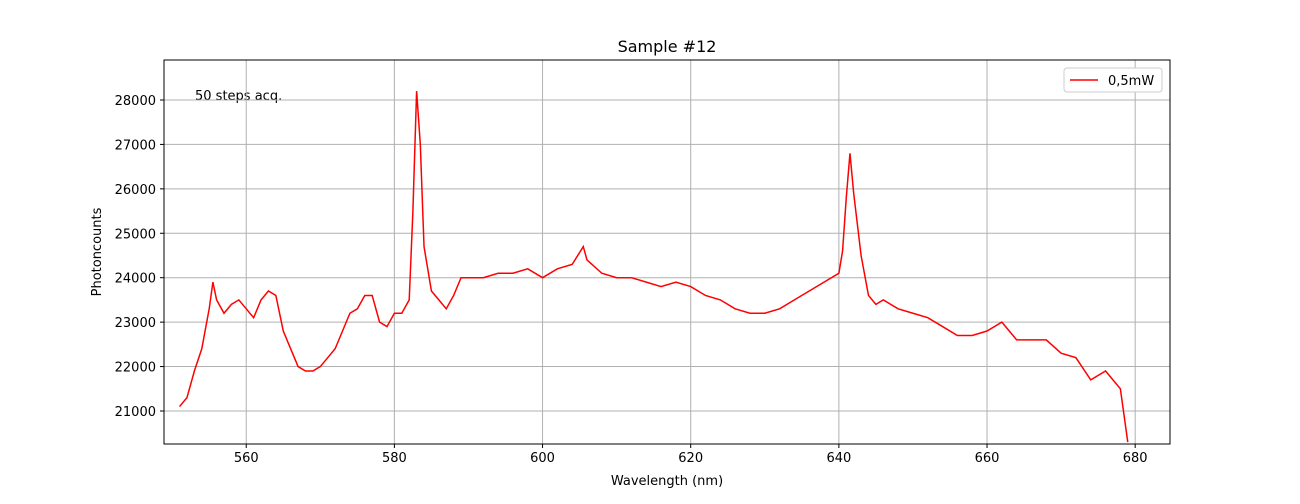  Describe the element at coordinates (135, 368) in the screenshot. I see `y-tick-label: 22000` at that location.